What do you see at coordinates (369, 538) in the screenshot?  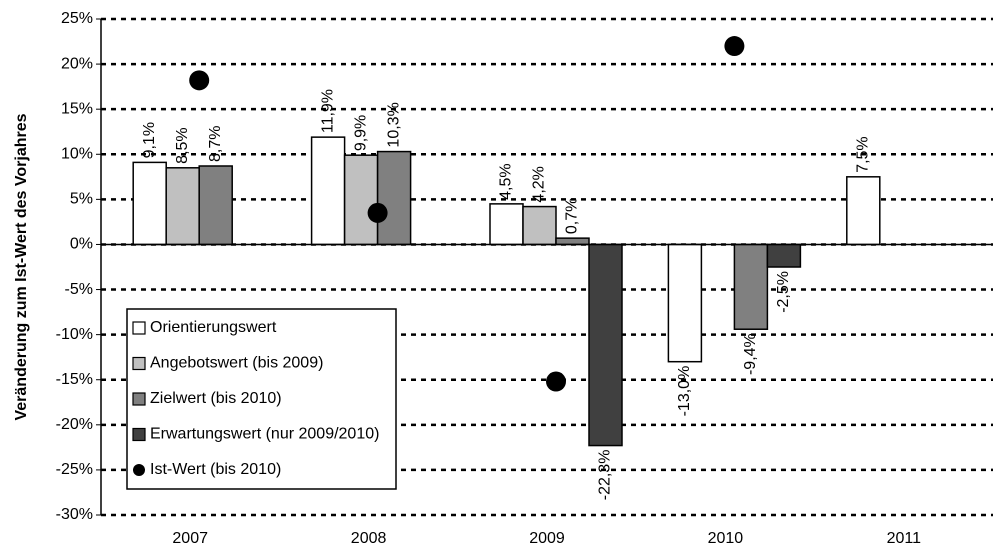 I see `x-tick-label: 2008` at bounding box center [369, 538].